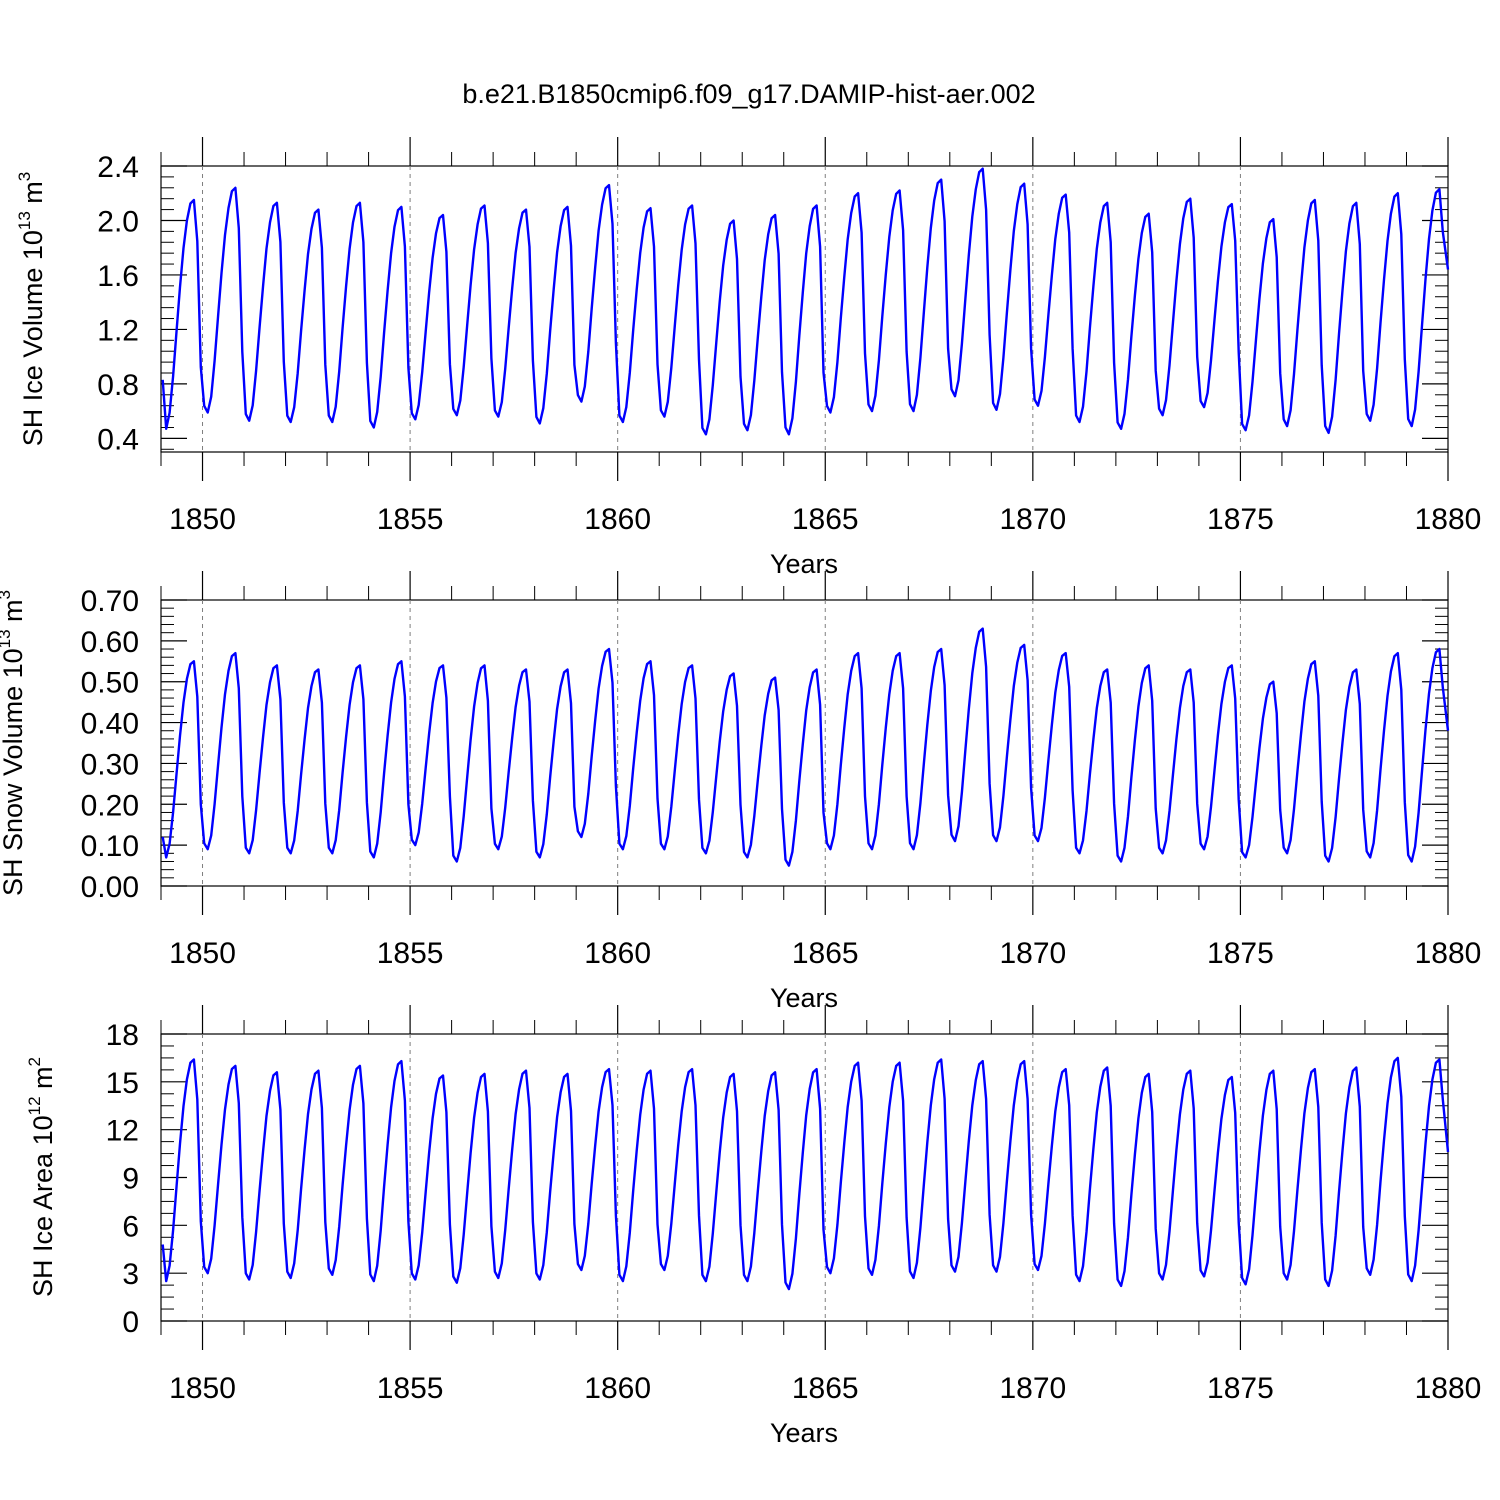  What do you see at coordinates (118, 167) in the screenshot?
I see `y-tick-label: 2.4` at bounding box center [118, 167].